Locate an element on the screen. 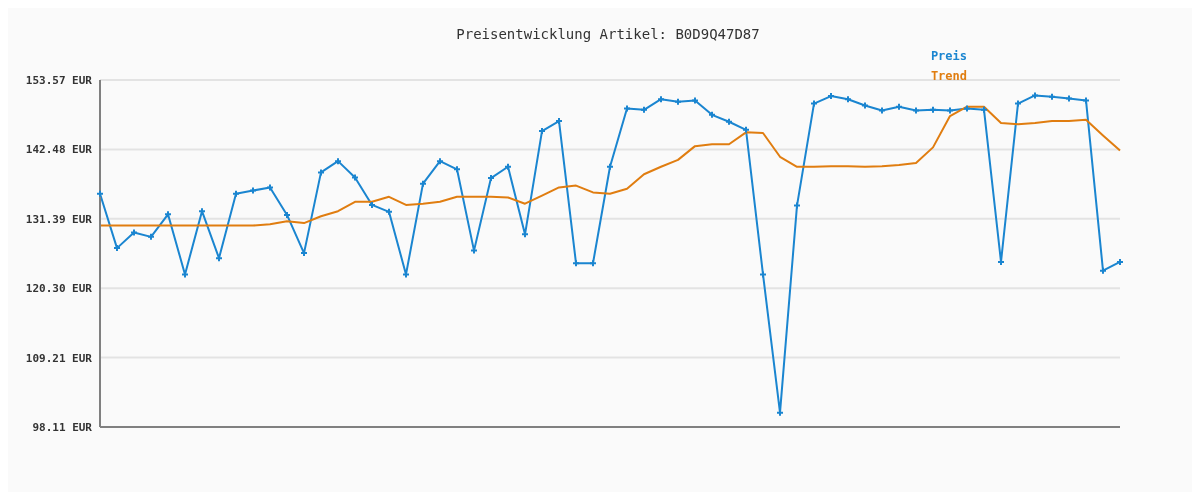  y-tick-label: 153.57 EUR is located at coordinates (59, 80).